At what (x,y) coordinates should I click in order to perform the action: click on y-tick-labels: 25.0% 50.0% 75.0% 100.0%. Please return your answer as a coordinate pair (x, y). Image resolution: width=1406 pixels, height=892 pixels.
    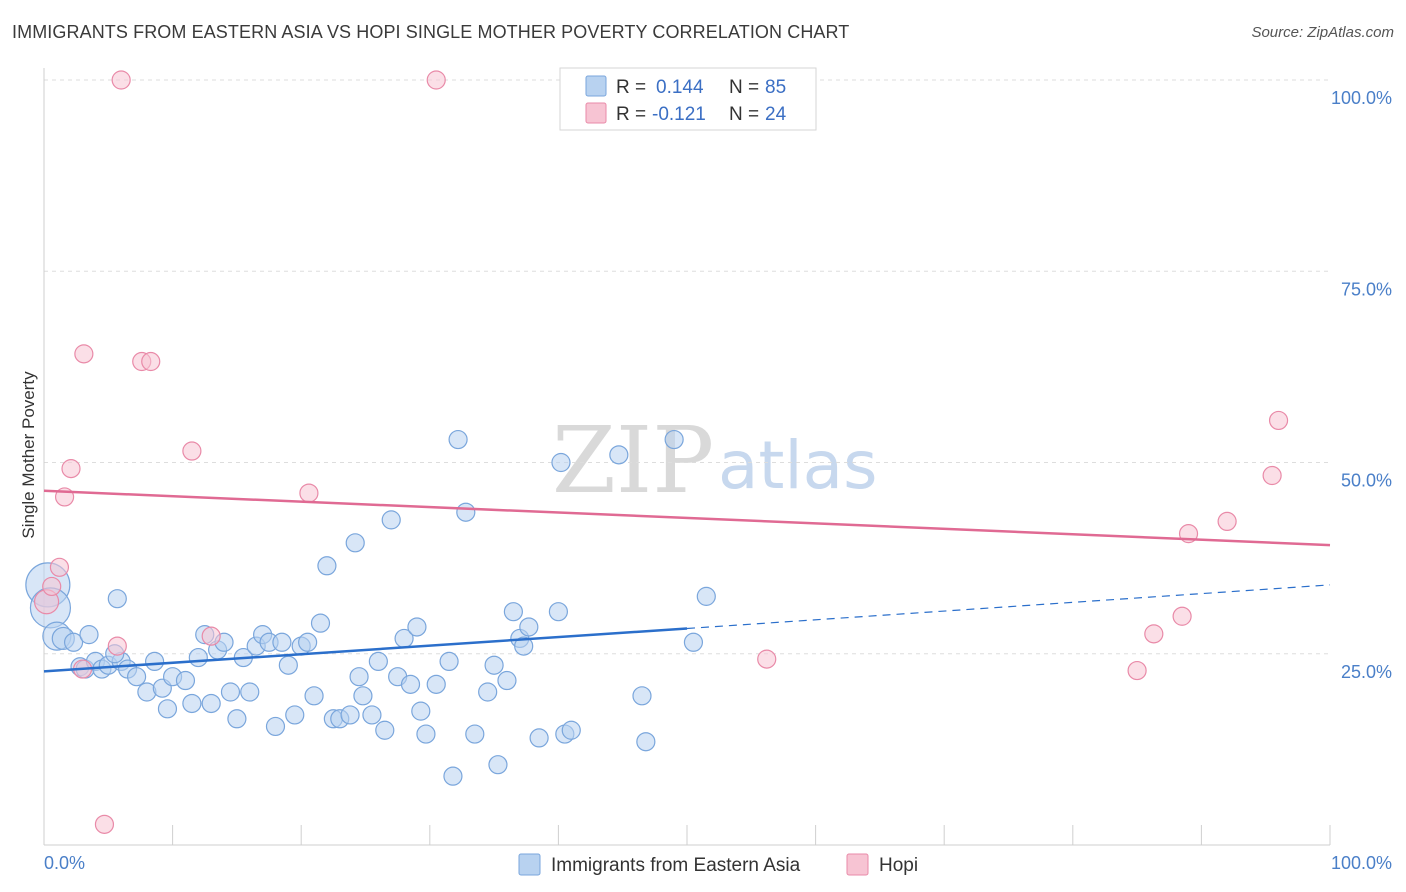
    Looking at the image, I should click on (1361, 385).